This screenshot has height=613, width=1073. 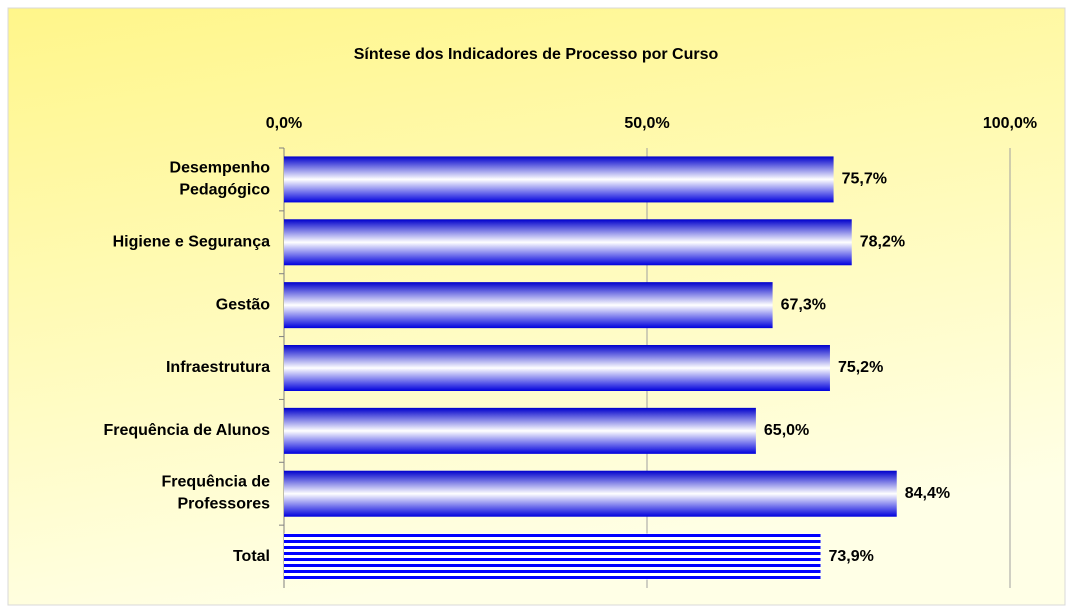 I want to click on x-tick-label: 50,0%, so click(x=646, y=123).